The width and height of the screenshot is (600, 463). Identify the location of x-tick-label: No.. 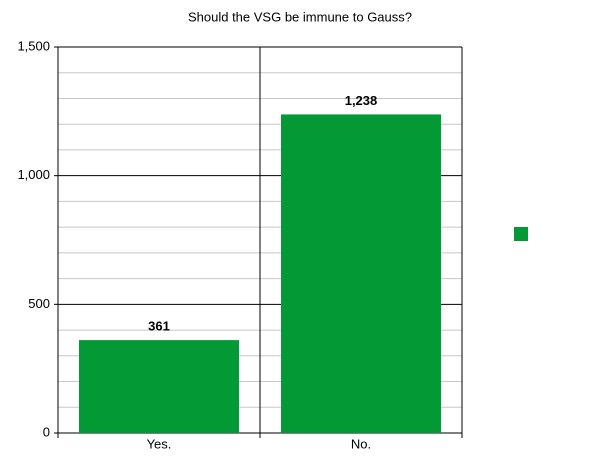
(361, 443).